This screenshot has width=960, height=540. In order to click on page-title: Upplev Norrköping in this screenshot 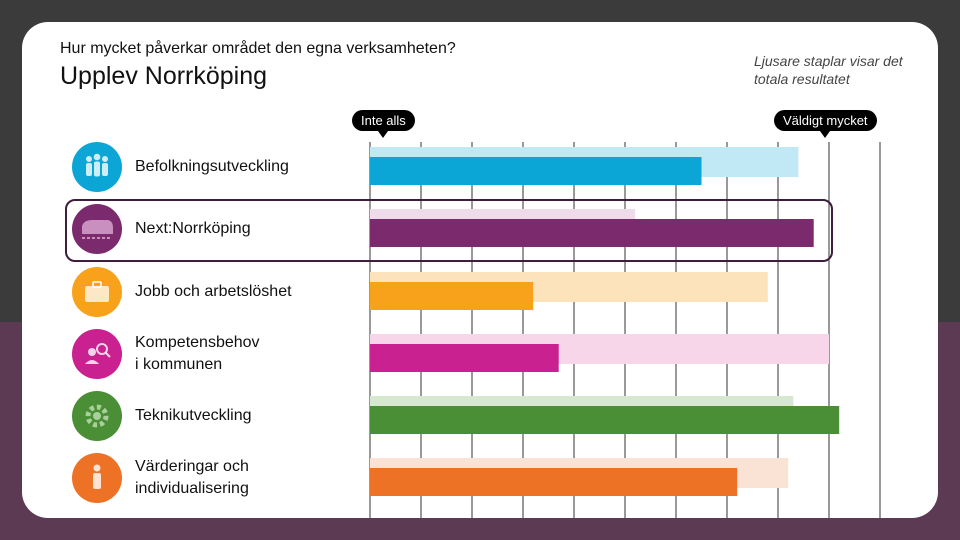, I will do `click(164, 76)`.